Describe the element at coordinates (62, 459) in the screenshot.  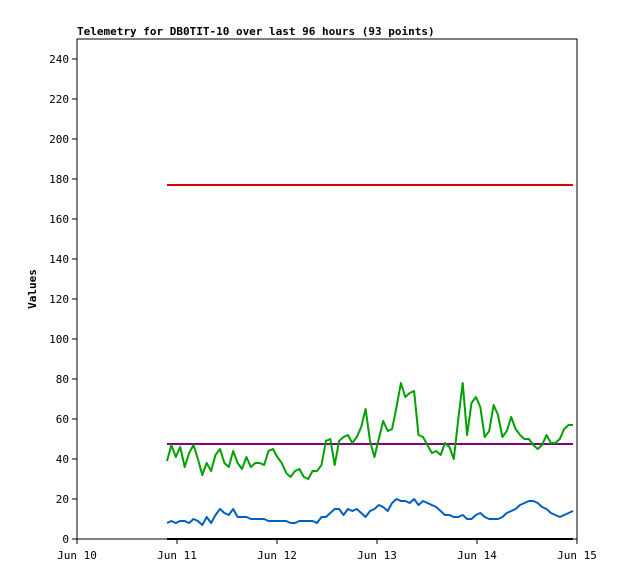
I see `y-tick-label: 40` at that location.